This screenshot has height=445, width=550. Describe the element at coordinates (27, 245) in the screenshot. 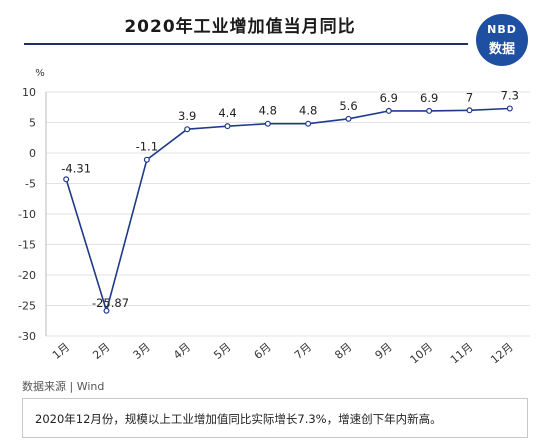

I see `y-tick-label: -15` at that location.